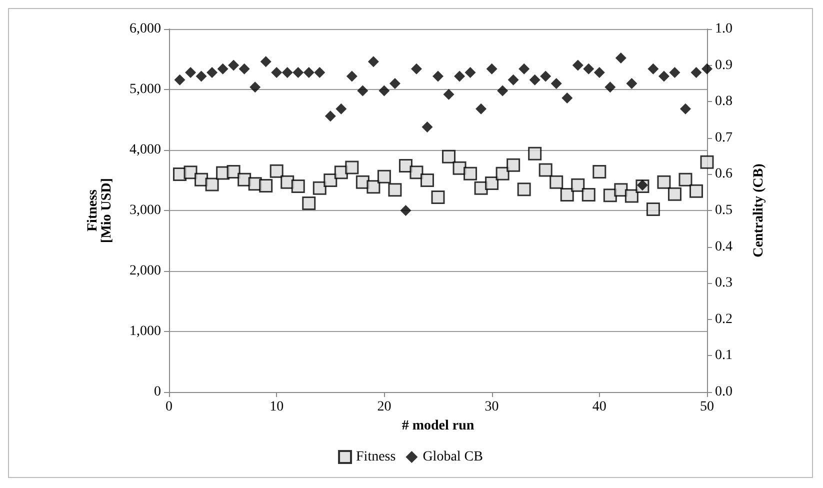 This screenshot has height=488, width=823. What do you see at coordinates (723, 174) in the screenshot?
I see `y2-tick-label: 0.6` at bounding box center [723, 174].